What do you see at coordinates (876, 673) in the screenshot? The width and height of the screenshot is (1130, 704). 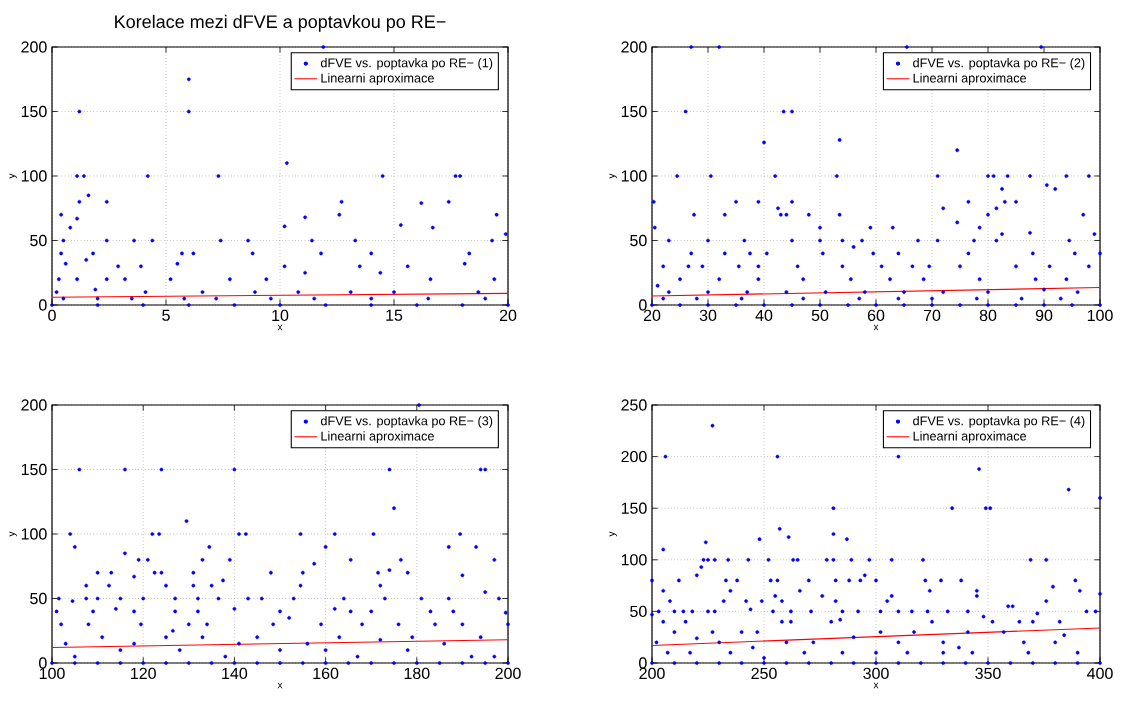 I see `x-tick-label: 300` at bounding box center [876, 673].